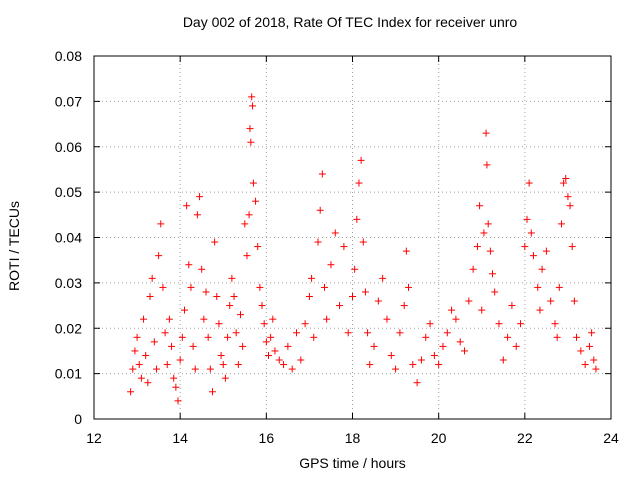 This screenshot has height=480, width=640. What do you see at coordinates (78, 419) in the screenshot?
I see `y-tick-label: 0` at bounding box center [78, 419].